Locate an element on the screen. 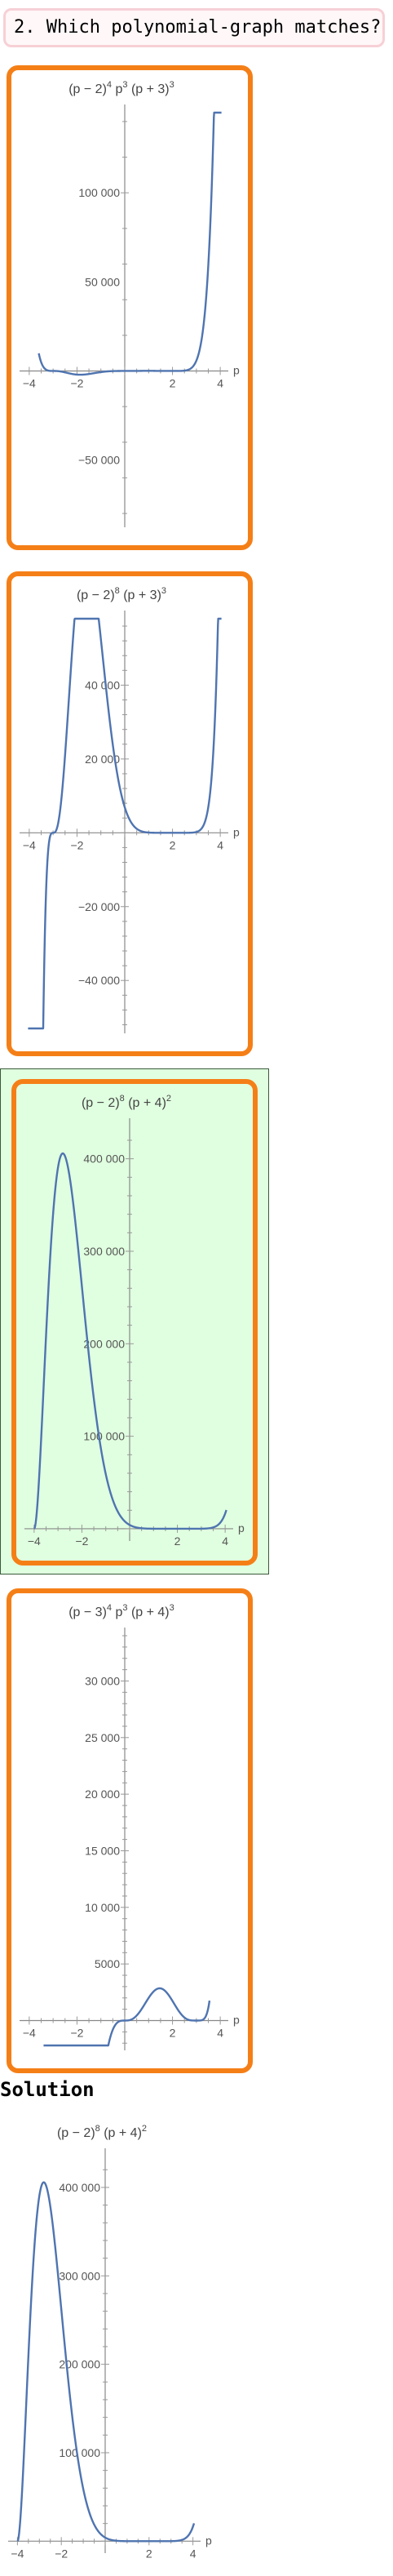 This screenshot has height=2576, width=393. y-tick-label: 15 000 is located at coordinates (102, 1850).